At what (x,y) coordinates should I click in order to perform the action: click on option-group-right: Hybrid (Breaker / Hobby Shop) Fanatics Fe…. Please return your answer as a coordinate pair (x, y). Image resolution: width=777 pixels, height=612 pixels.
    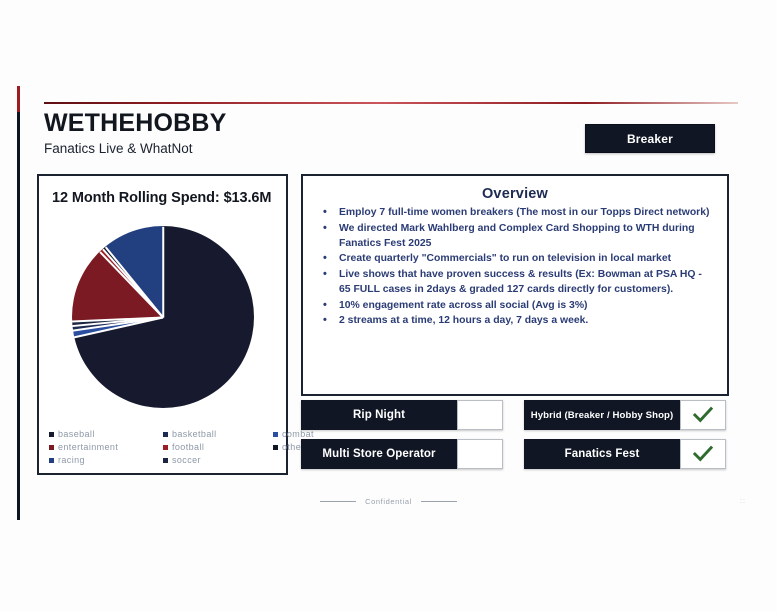
    Looking at the image, I should click on (625, 439).